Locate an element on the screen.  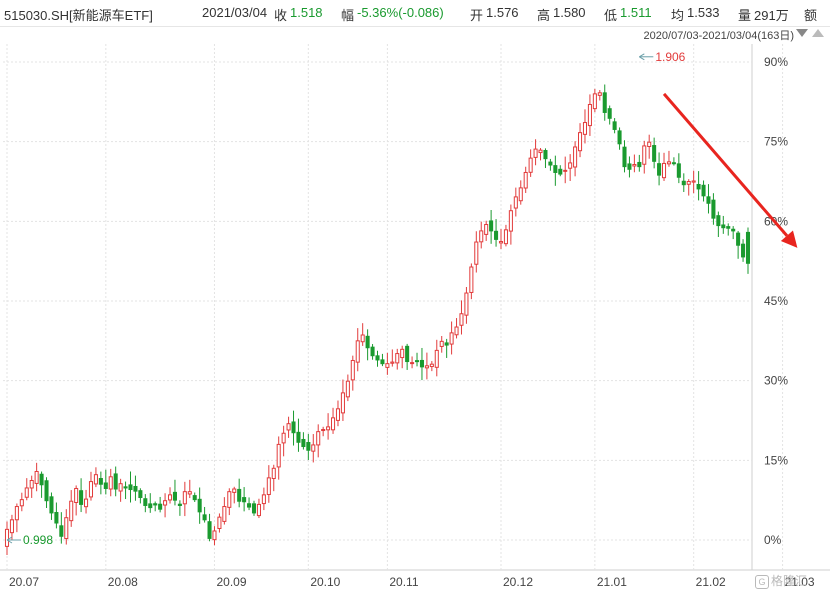
open-label: 开 is located at coordinates (477, 15).